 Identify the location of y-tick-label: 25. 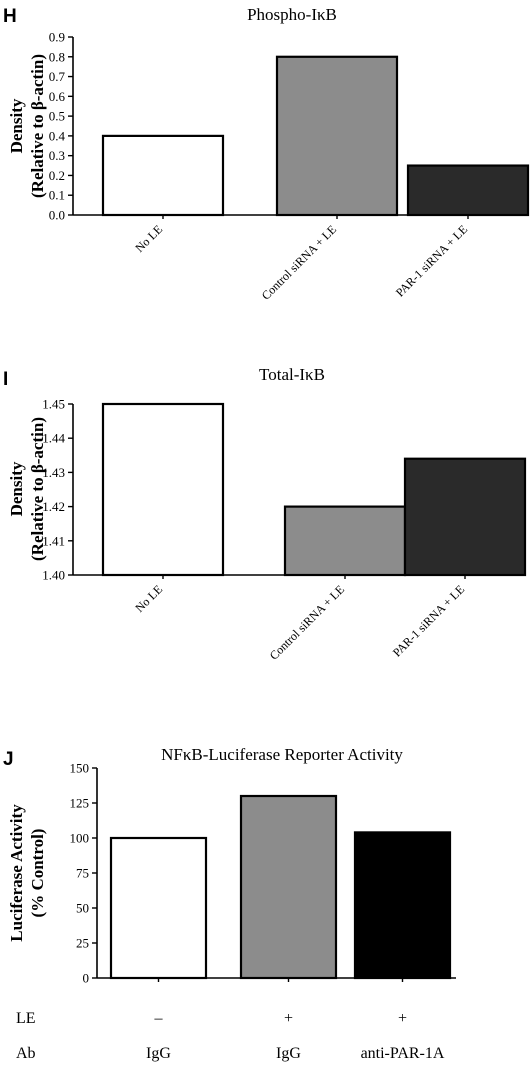
(82, 943).